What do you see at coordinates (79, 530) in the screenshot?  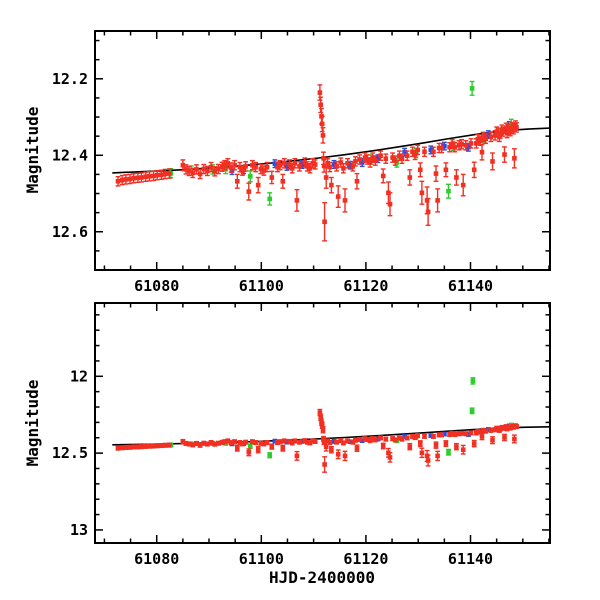 I see `y-tick-label: 13` at bounding box center [79, 530].